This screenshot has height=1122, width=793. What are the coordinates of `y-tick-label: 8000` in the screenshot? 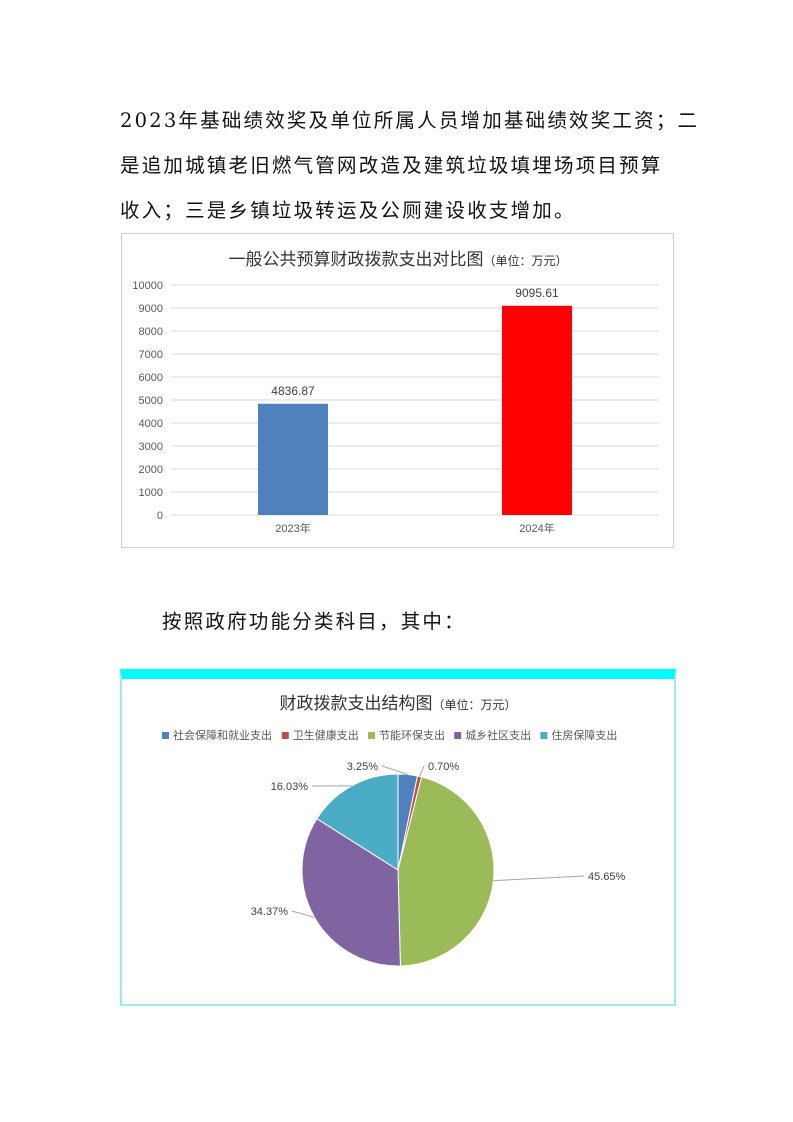 It's located at (151, 332).